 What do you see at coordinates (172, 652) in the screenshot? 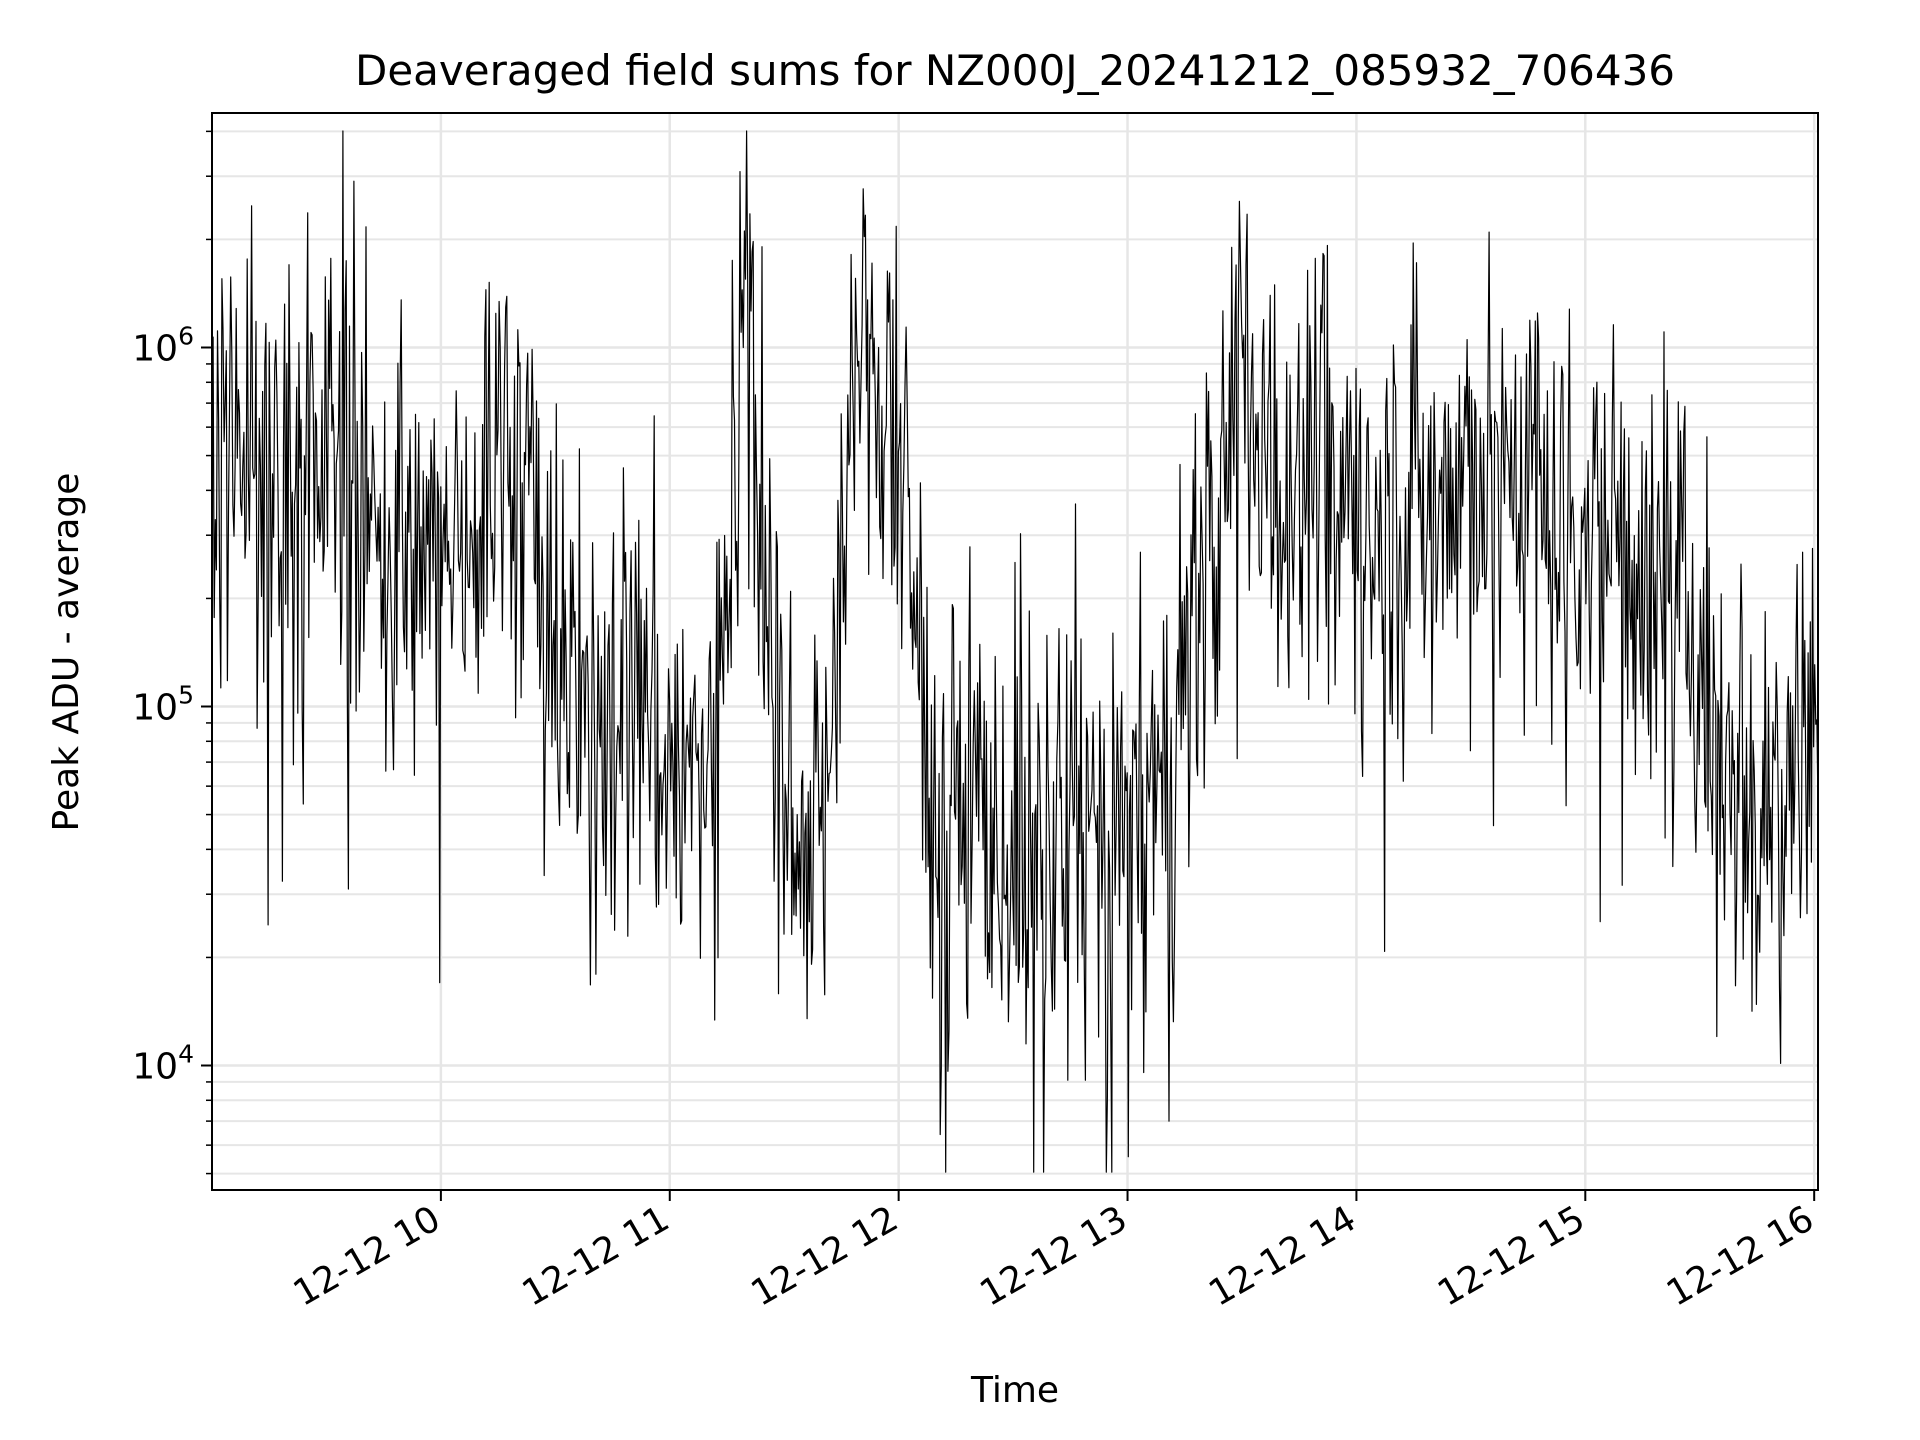
I see `y-axis-ticks: 10⁴ 10⁵ 10⁶` at bounding box center [172, 652].